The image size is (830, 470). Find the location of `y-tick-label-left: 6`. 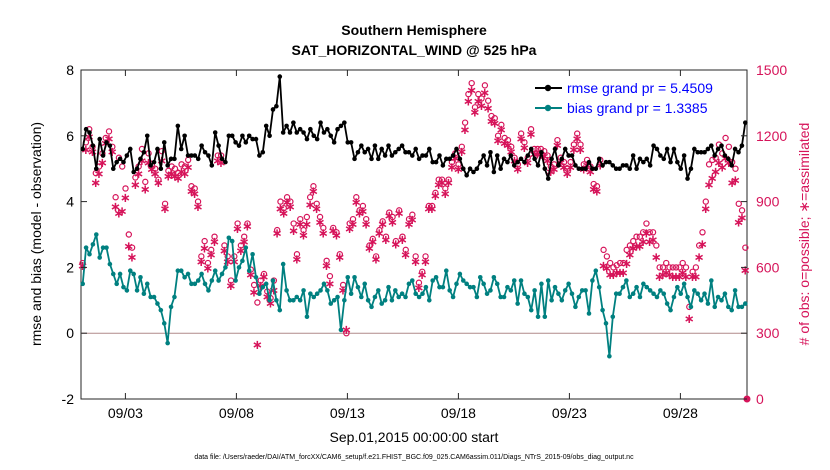

y-tick-label-left: 6 is located at coordinates (70, 136).